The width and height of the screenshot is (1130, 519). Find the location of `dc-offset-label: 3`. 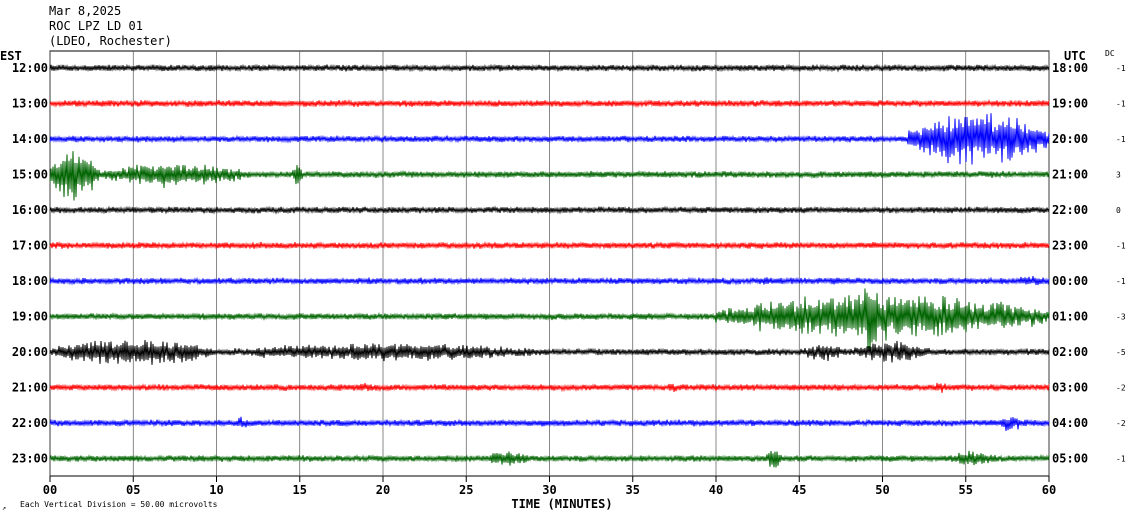

dc-offset-label: 3 is located at coordinates (1118, 175).